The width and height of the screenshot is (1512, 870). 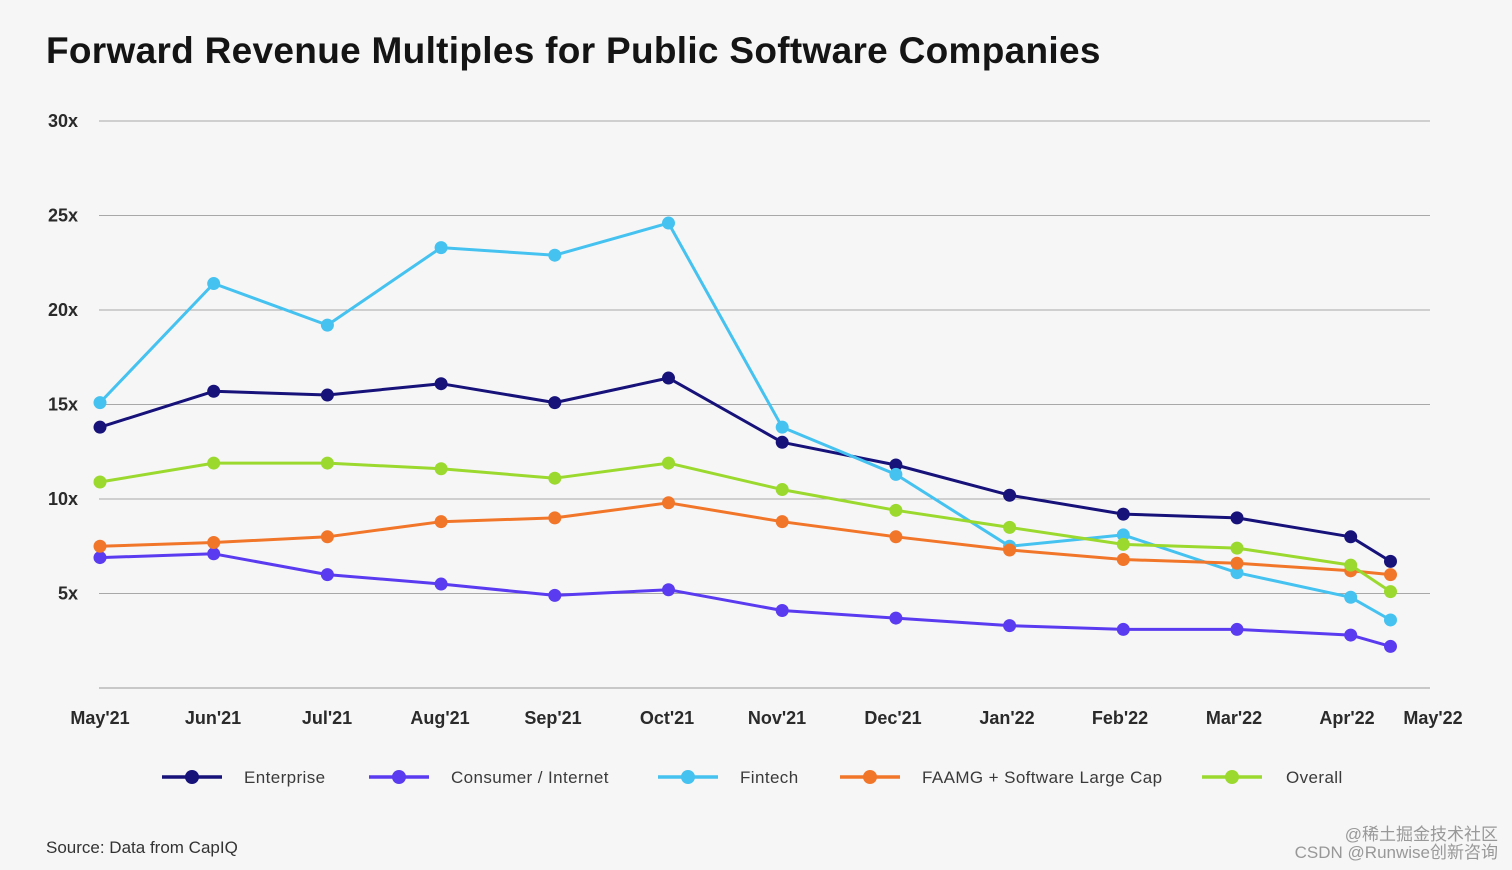 I want to click on series-overall, so click(x=745, y=527).